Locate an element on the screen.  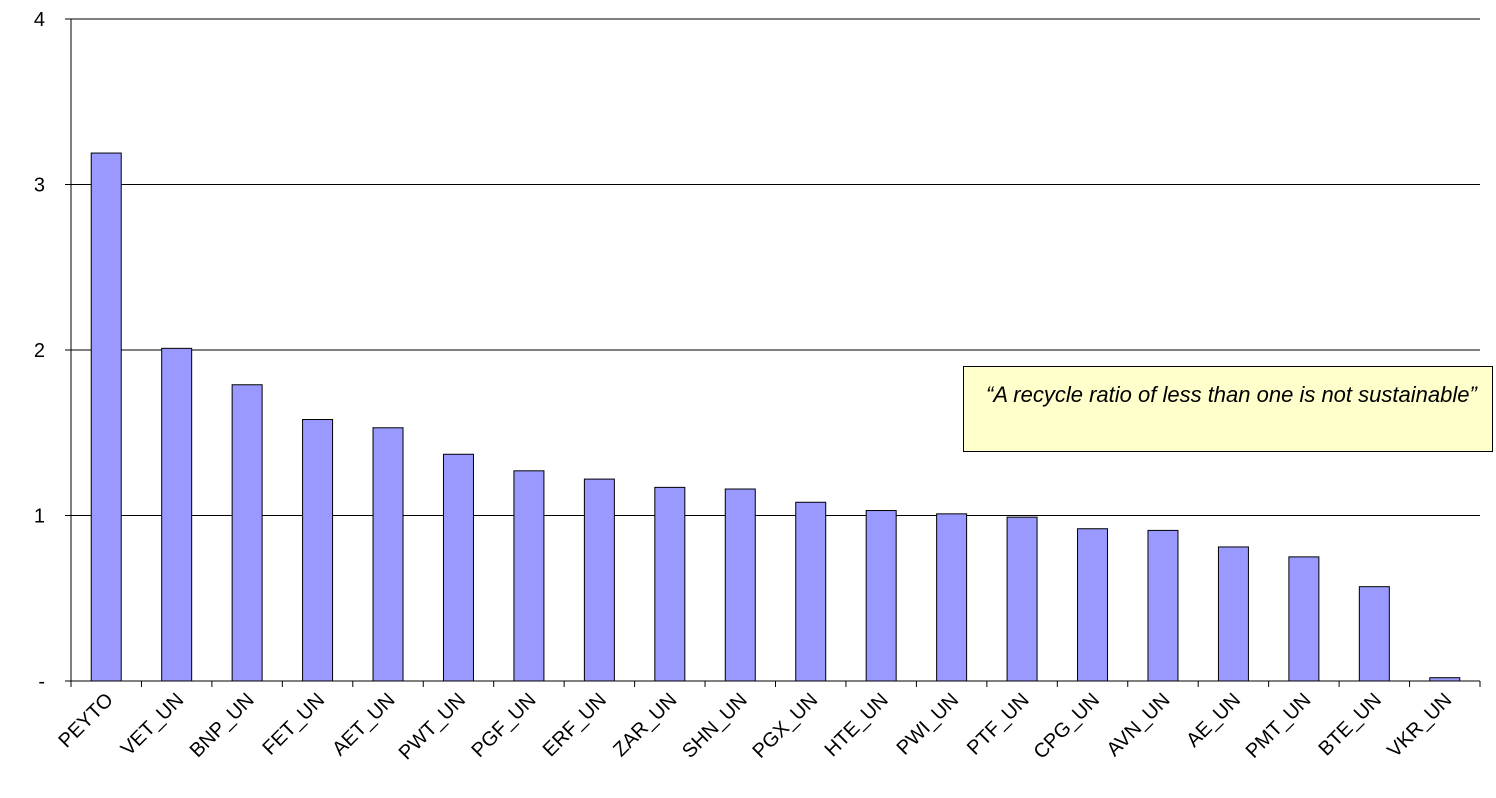
x-tick-label: PGF_UN is located at coordinates (504, 725).